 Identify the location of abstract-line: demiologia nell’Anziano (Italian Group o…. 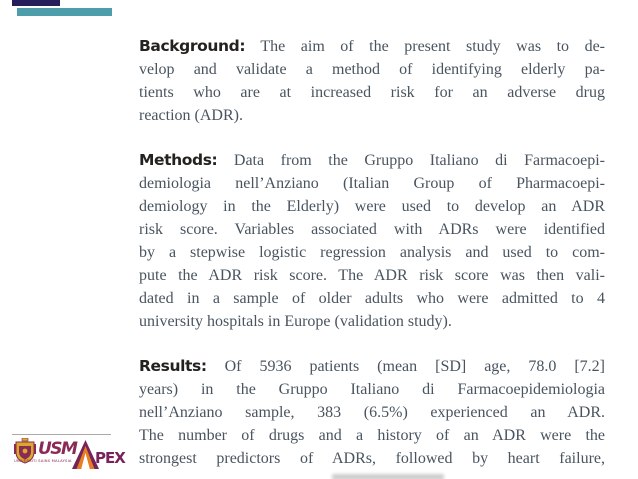
(372, 183).